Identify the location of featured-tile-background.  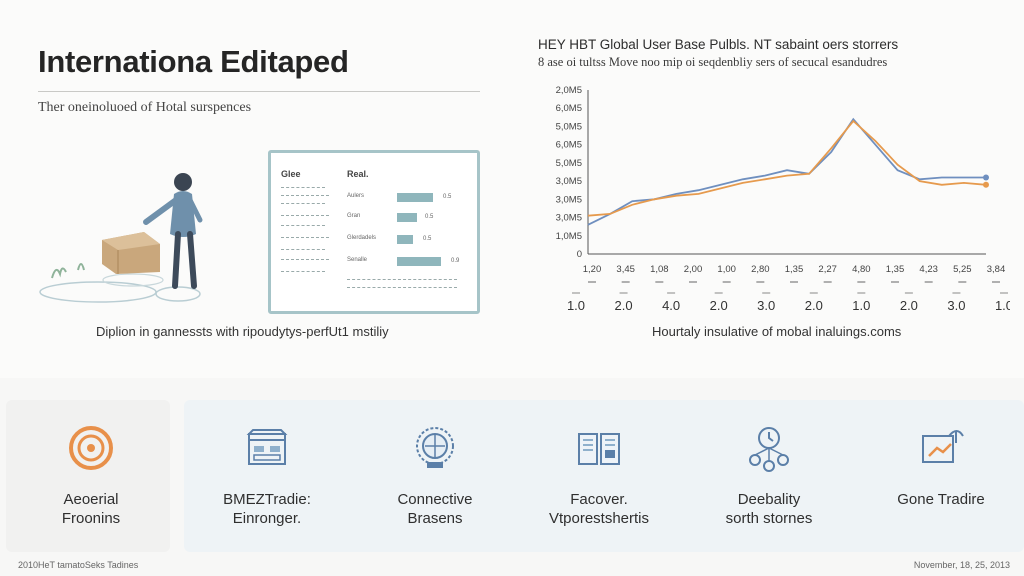
(88, 476).